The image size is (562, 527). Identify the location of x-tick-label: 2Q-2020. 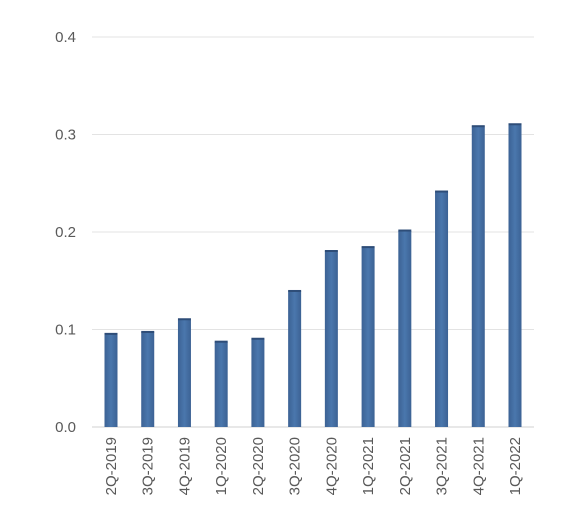
(258, 466).